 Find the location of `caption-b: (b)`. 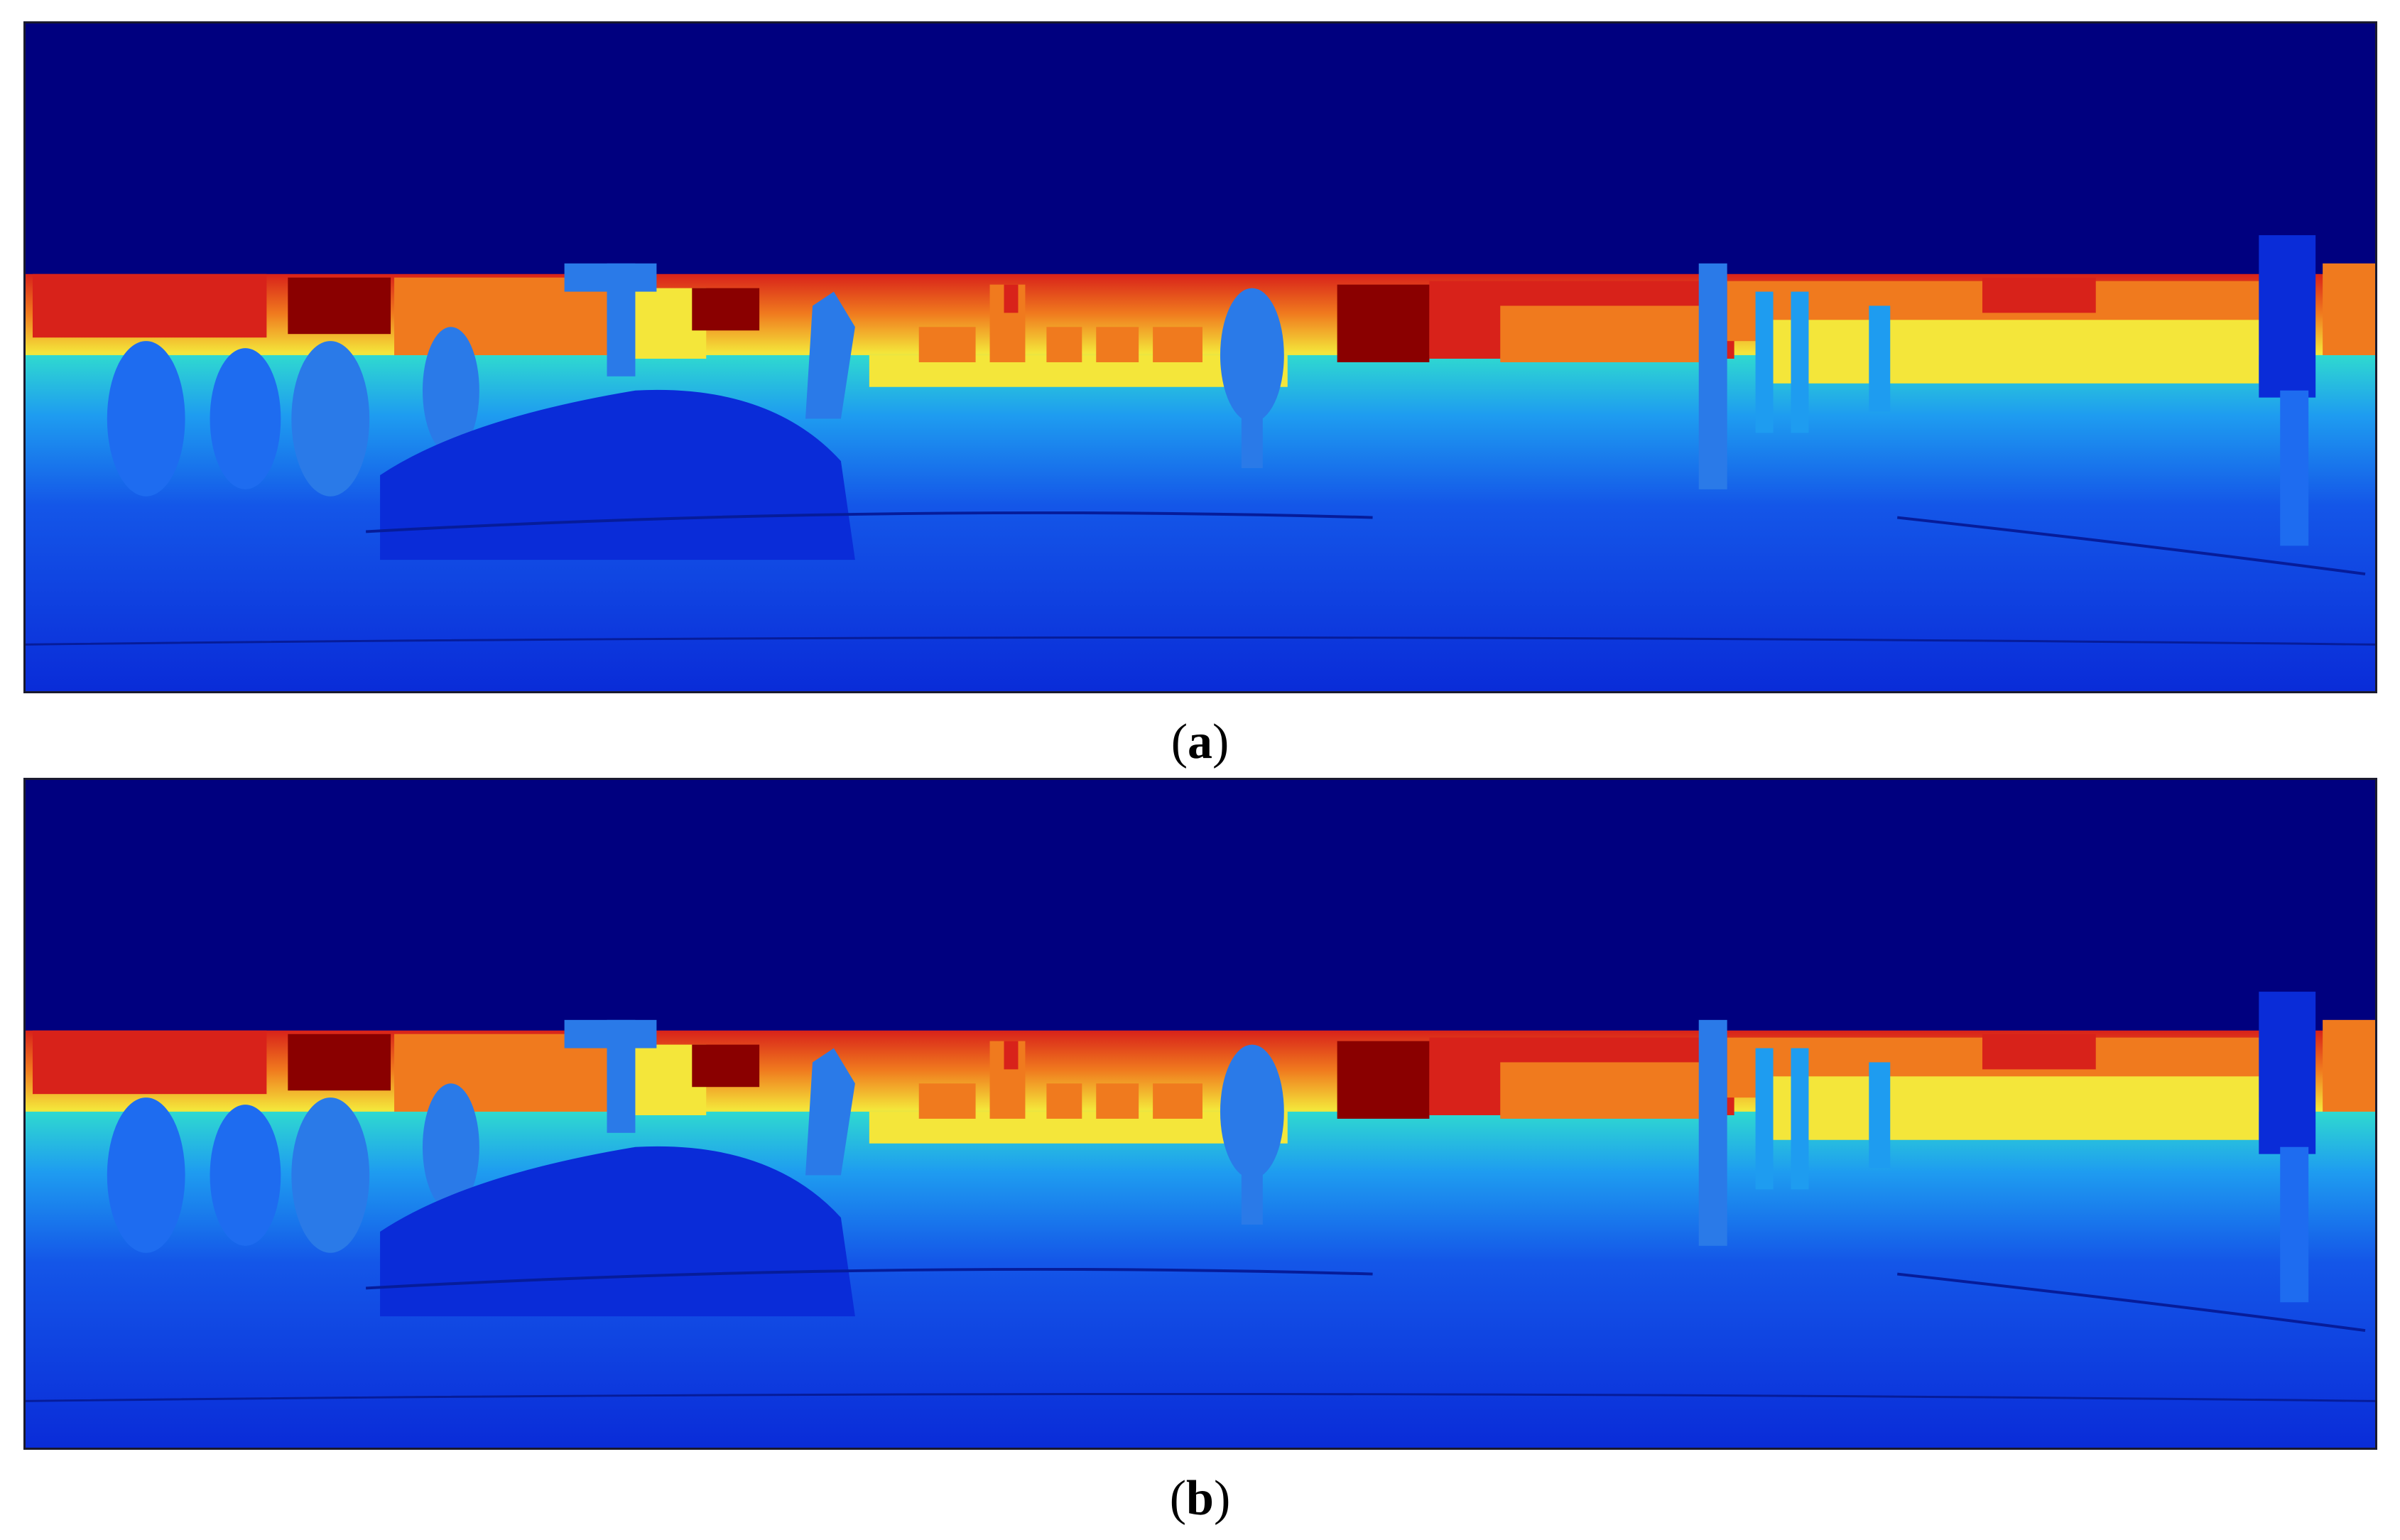

caption-b: (b) is located at coordinates (1200, 1499).